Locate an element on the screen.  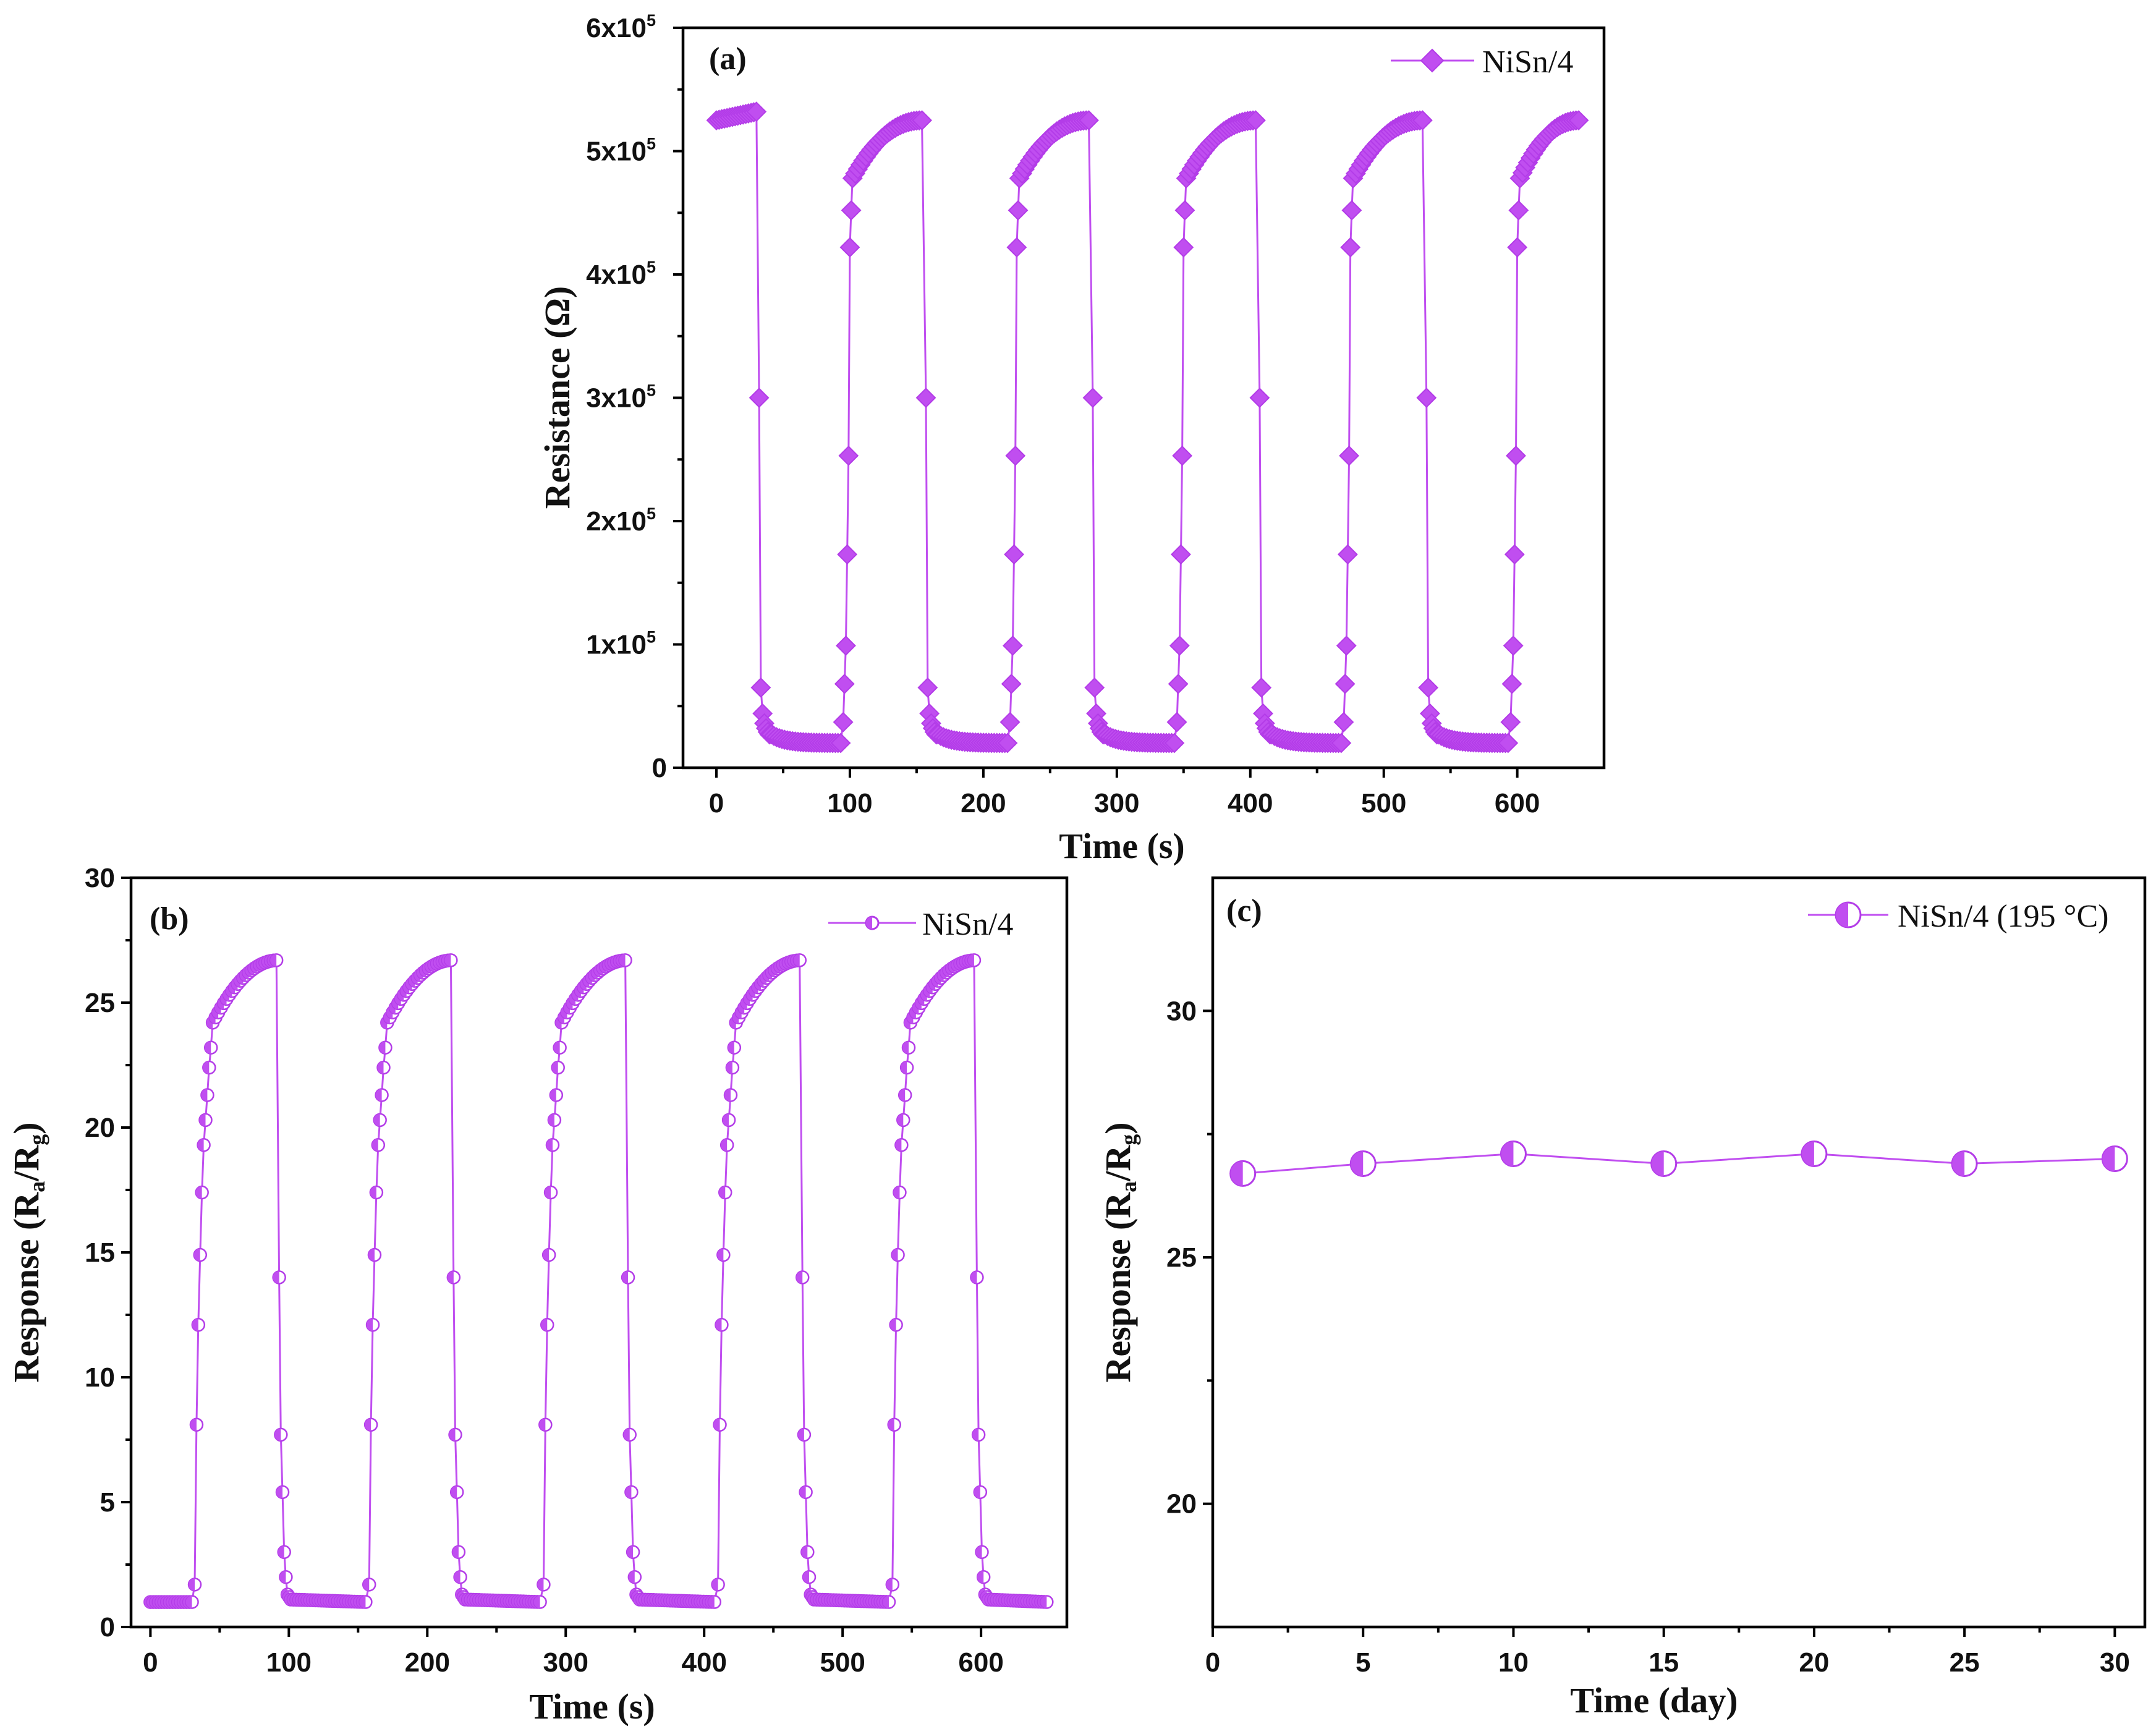
y-axis-title-a: Resistance (Ω) is located at coordinates (557, 397).